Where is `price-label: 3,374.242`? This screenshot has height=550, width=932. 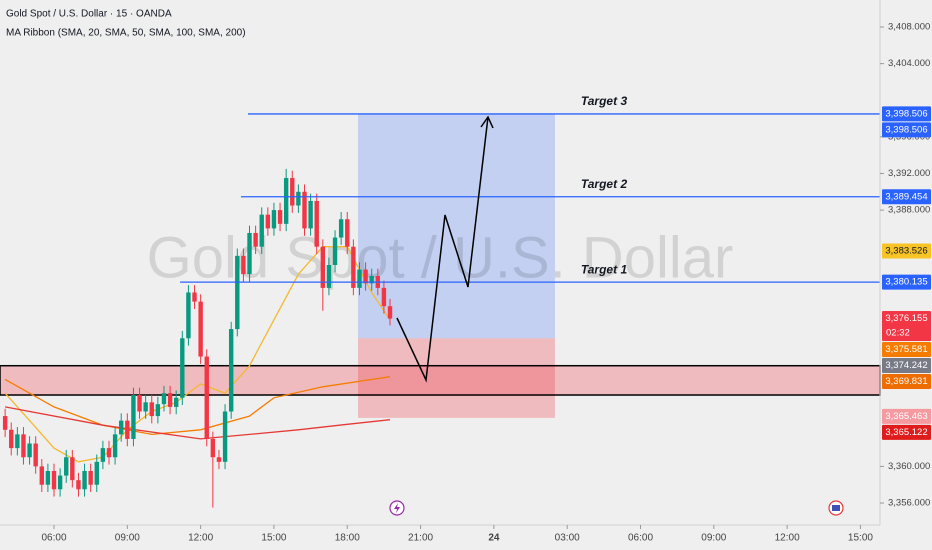 price-label: 3,374.242 is located at coordinates (906, 365).